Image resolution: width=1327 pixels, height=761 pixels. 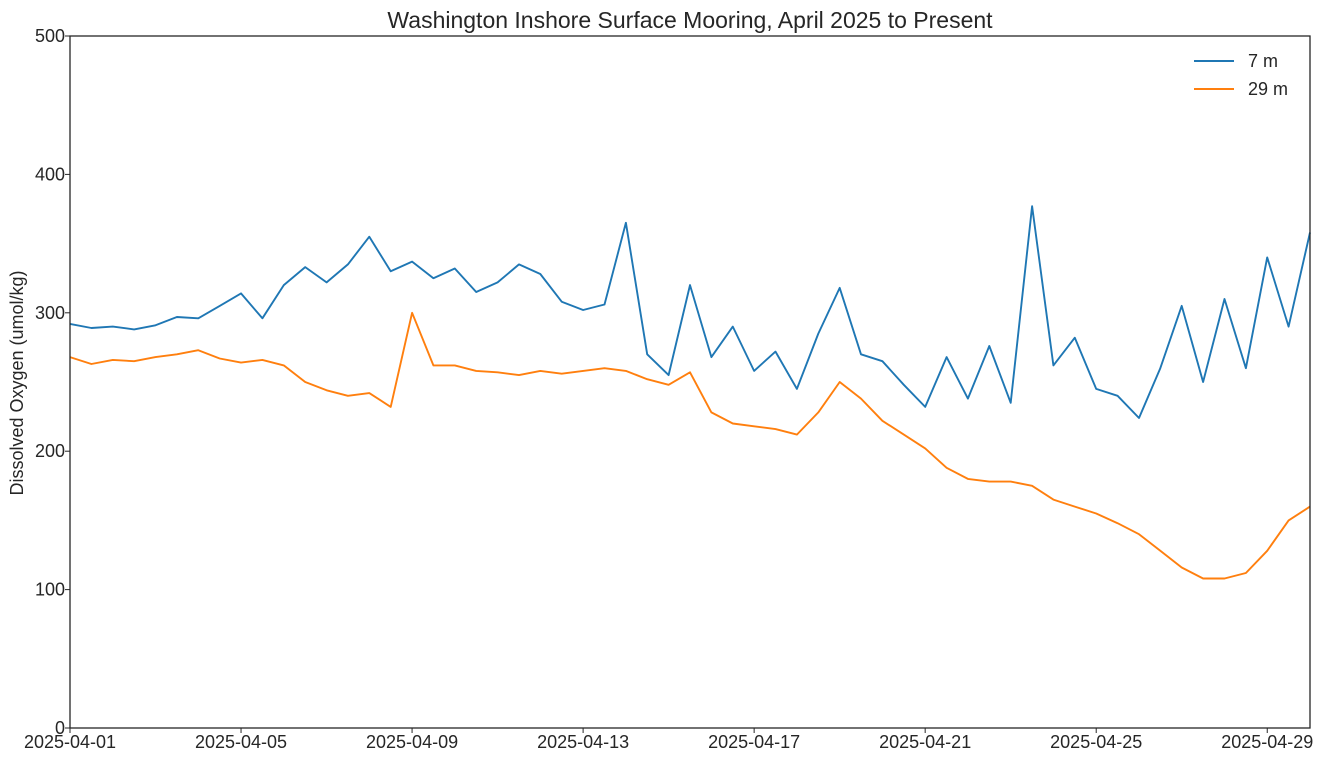 What do you see at coordinates (1267, 742) in the screenshot?
I see `x-tick-label: 2025-04-29` at bounding box center [1267, 742].